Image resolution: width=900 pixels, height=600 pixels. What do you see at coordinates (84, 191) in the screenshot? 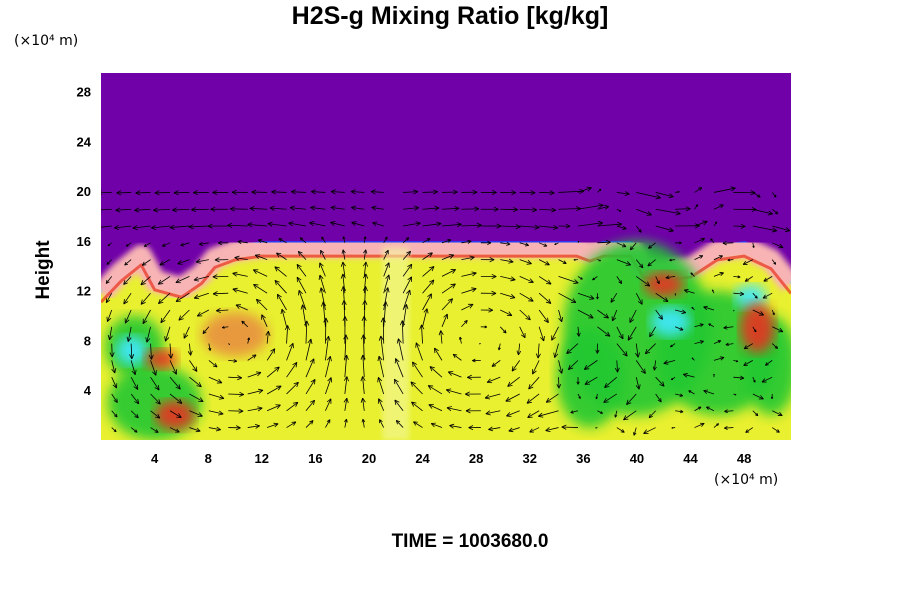
I see `y-tick-label: 20` at bounding box center [84, 191].